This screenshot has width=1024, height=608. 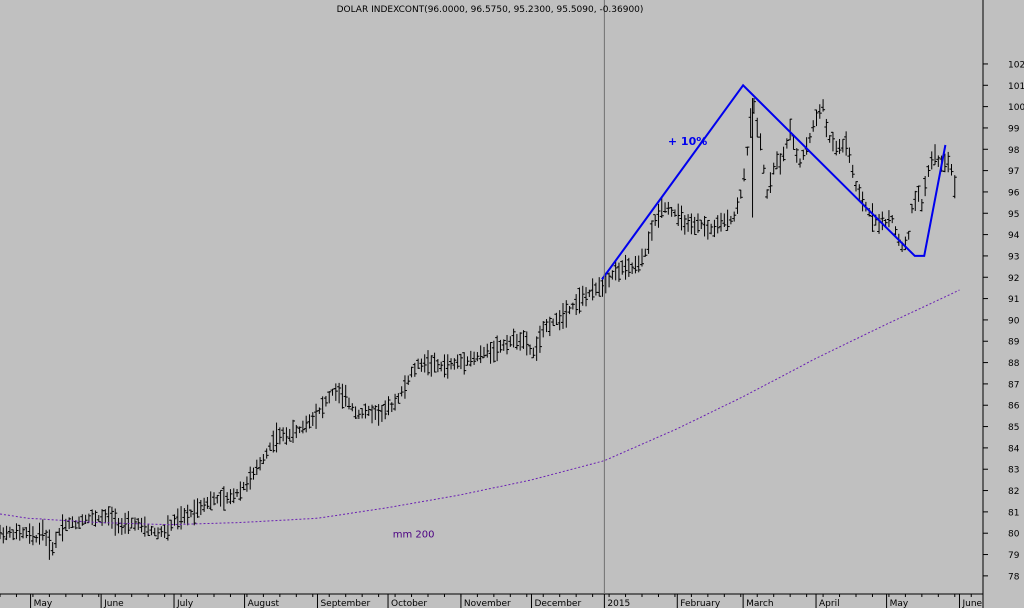 I want to click on x-tick-label: April, so click(x=829, y=603).